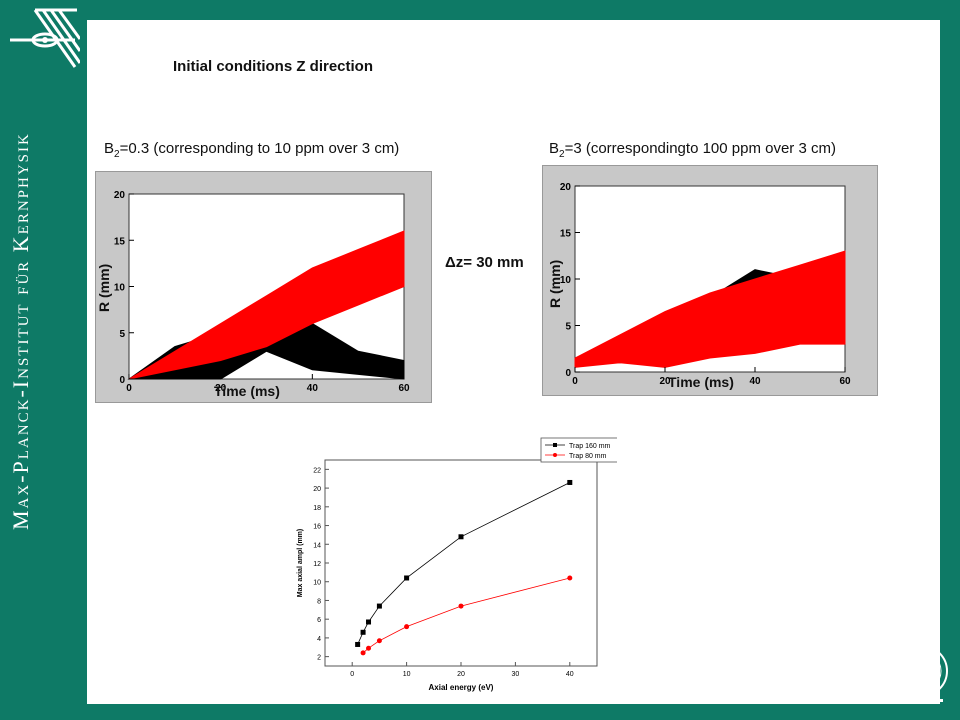 This screenshot has width=960, height=720. Describe the element at coordinates (588, 456) in the screenshot. I see `legend-label: Trap 80 mm` at that location.